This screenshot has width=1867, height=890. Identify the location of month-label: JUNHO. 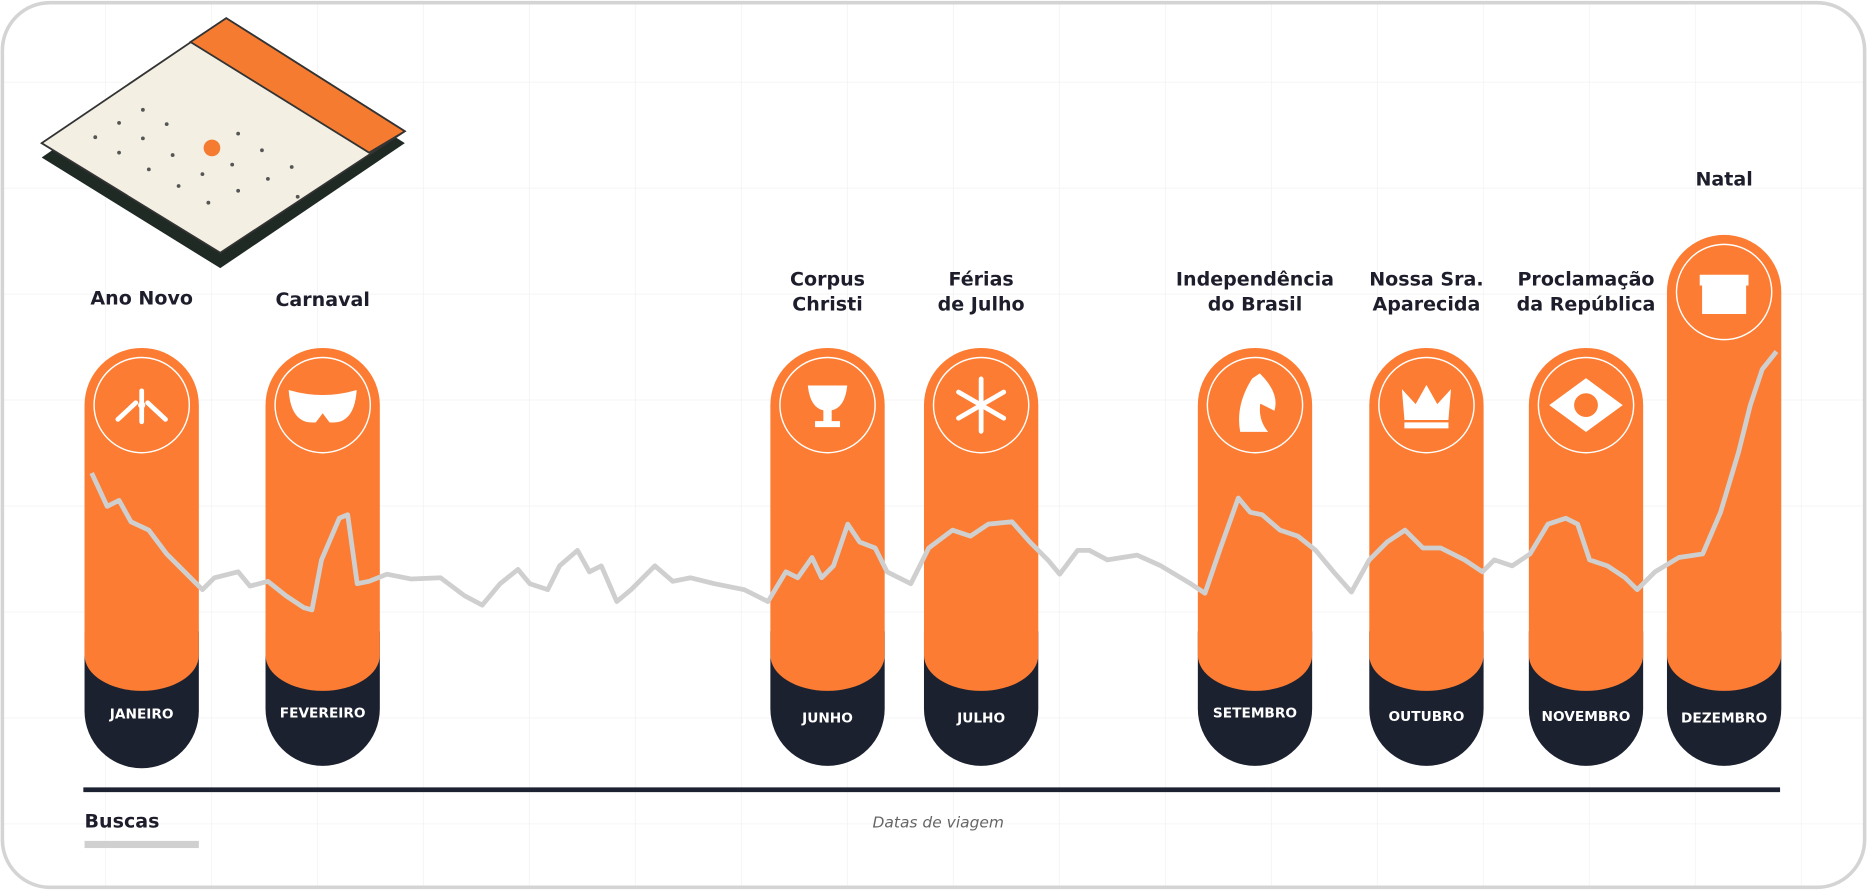
(827, 718).